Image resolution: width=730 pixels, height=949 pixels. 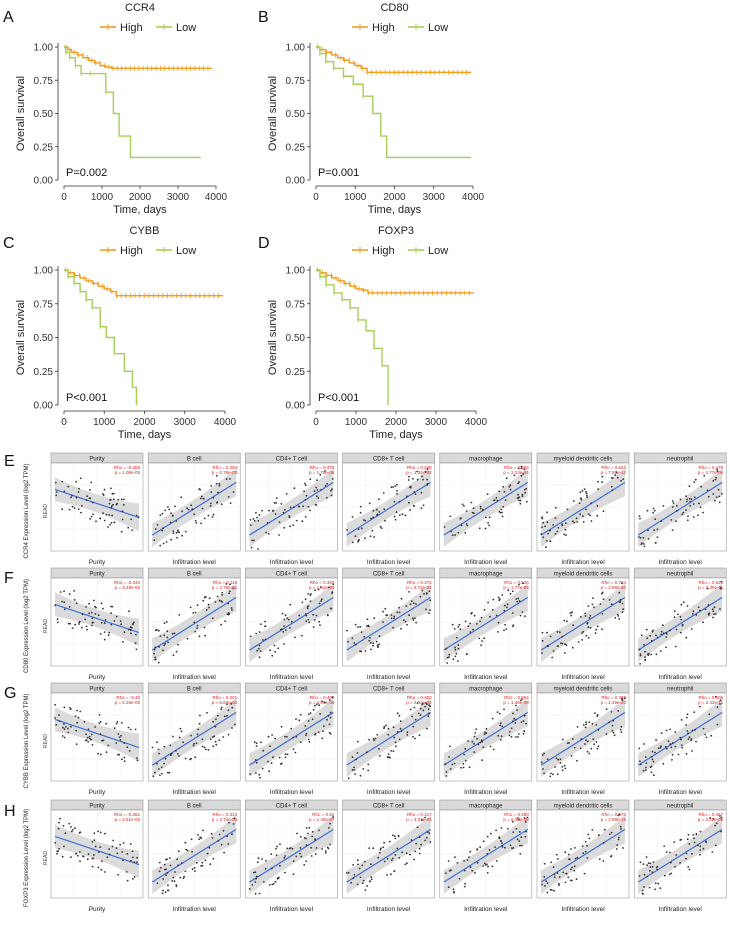 What do you see at coordinates (225, 582) in the screenshot?
I see `rho-value: Rho = 0.118` at bounding box center [225, 582].